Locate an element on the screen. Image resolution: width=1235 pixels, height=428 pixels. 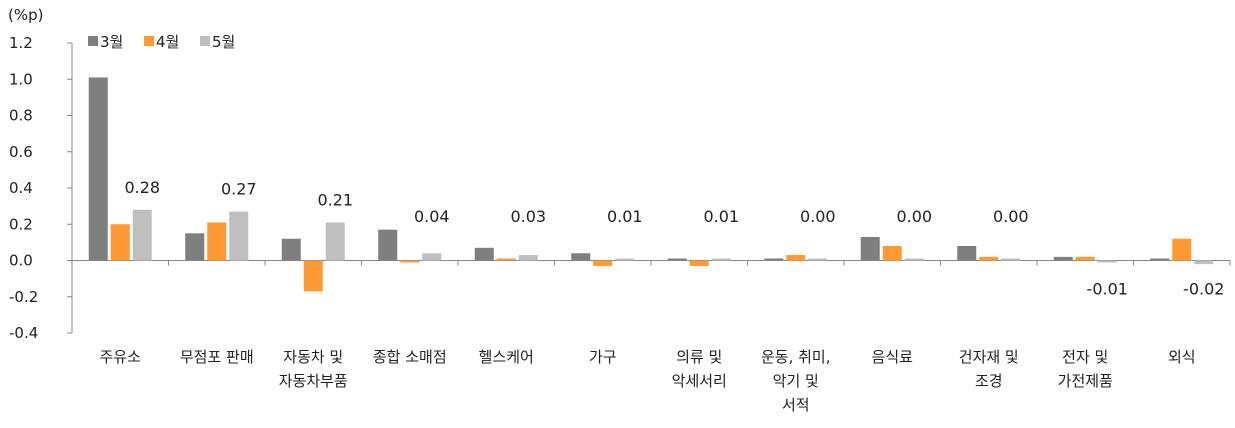
bar-4월-11 is located at coordinates (1182, 249).